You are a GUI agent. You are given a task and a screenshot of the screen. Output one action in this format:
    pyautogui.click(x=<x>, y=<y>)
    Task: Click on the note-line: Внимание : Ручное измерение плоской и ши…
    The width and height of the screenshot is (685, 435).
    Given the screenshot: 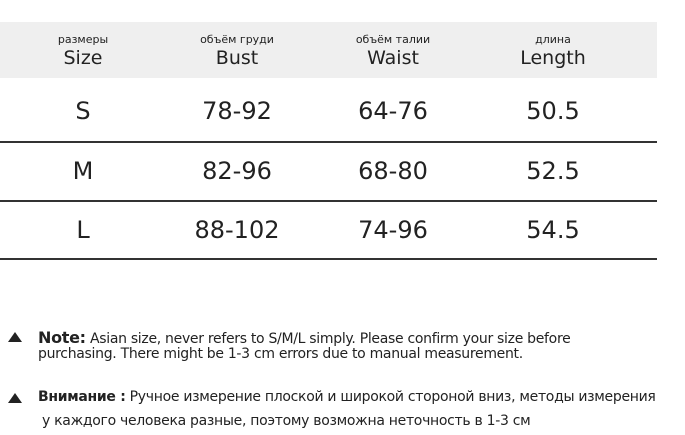 What is the action you would take?
    pyautogui.click(x=361, y=397)
    